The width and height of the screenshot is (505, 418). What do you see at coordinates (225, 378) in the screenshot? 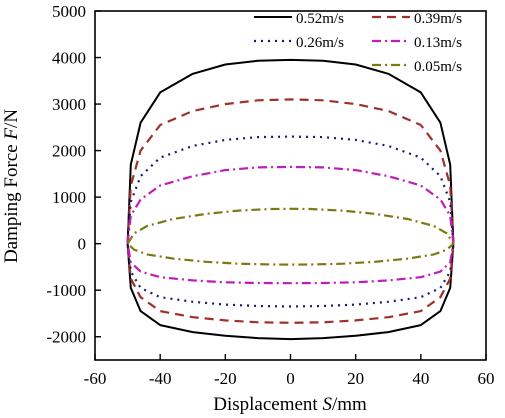
I see `x-tick-label: -20` at bounding box center [225, 378].